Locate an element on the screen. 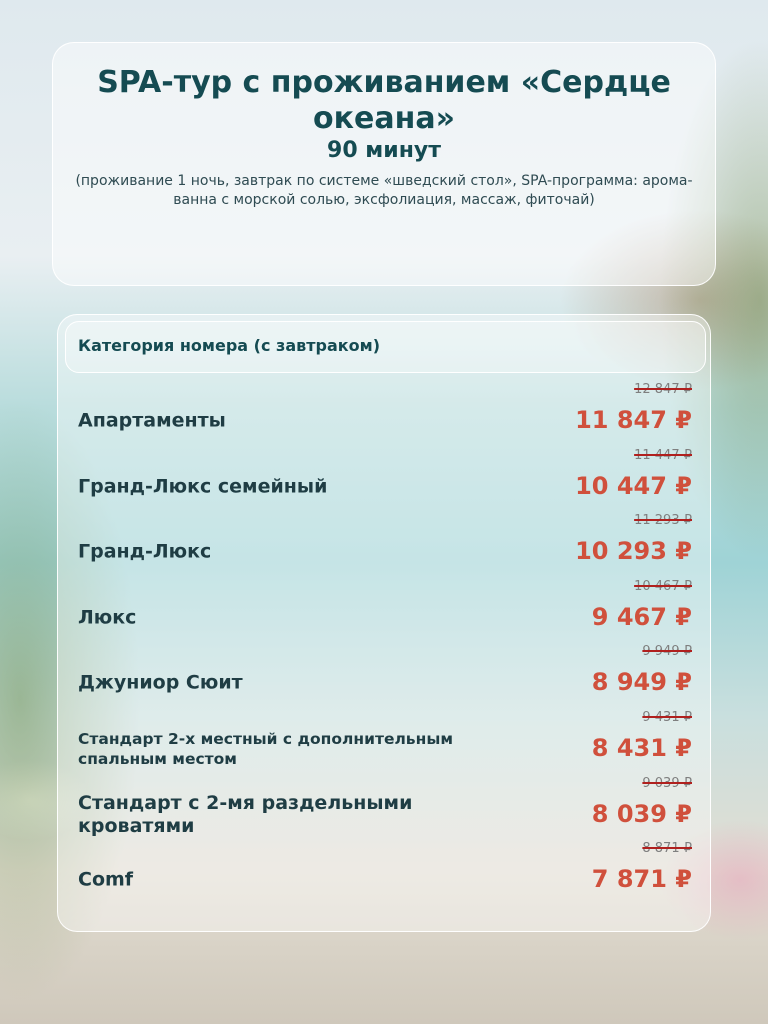 This screenshot has height=1024, width=768. price: 11 847 ₽ is located at coordinates (633, 420).